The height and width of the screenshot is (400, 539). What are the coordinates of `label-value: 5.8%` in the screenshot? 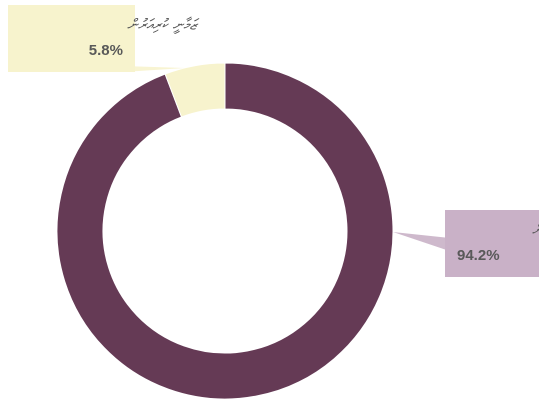 It's located at (106, 50).